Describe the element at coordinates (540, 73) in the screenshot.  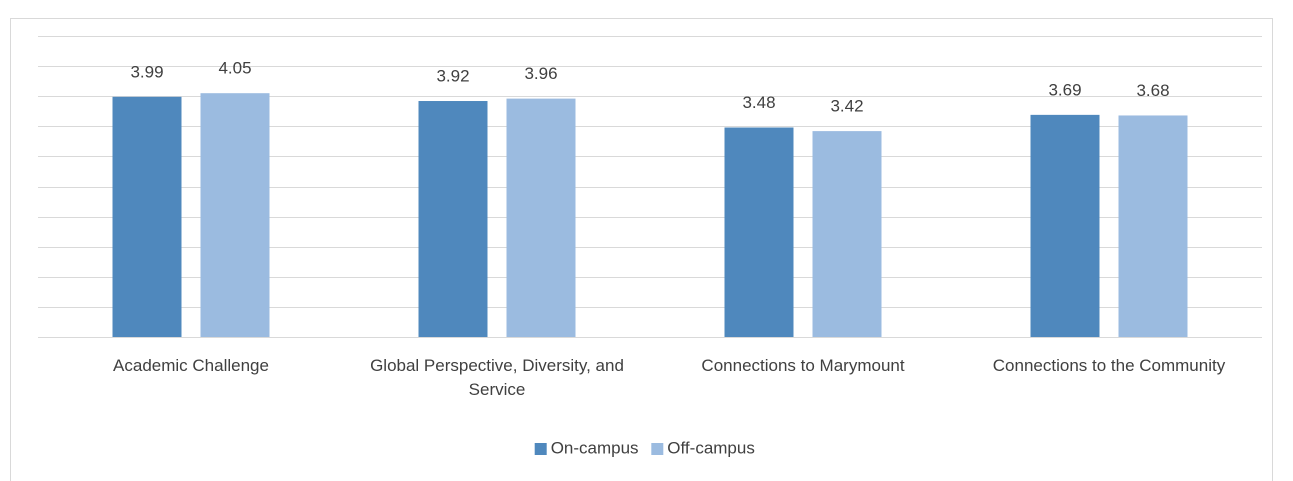
I see `data-label: 3.96` at that location.